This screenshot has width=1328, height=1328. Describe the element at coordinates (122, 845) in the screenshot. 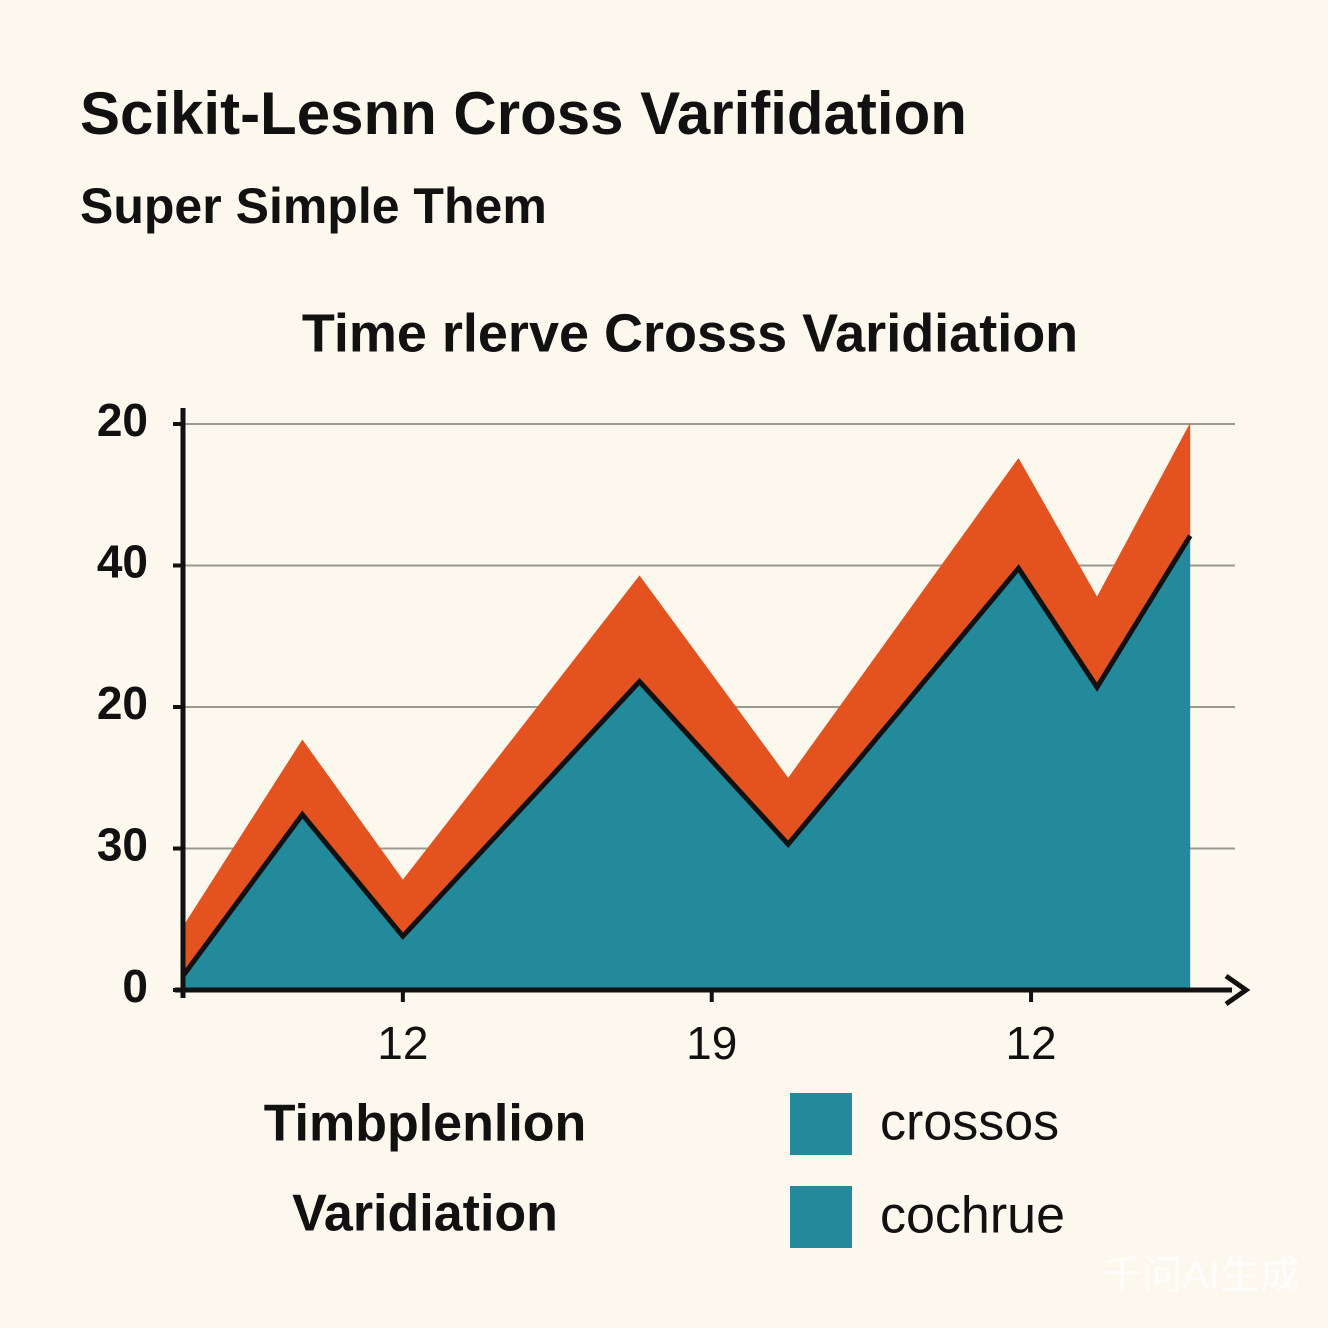

I see `y-tick-label: 30` at that location.